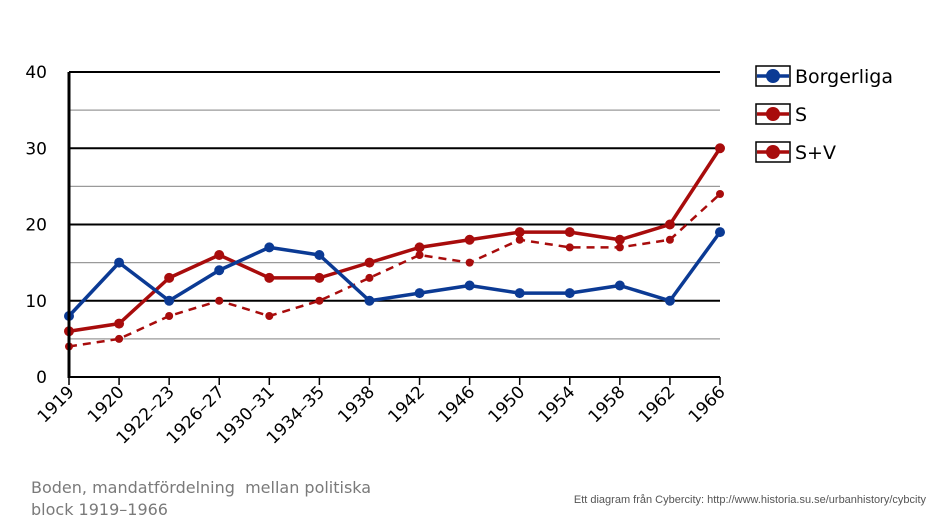 Image resolution: width=938 pixels, height=521 pixels. What do you see at coordinates (801, 115) in the screenshot?
I see `legend-label: S` at bounding box center [801, 115].